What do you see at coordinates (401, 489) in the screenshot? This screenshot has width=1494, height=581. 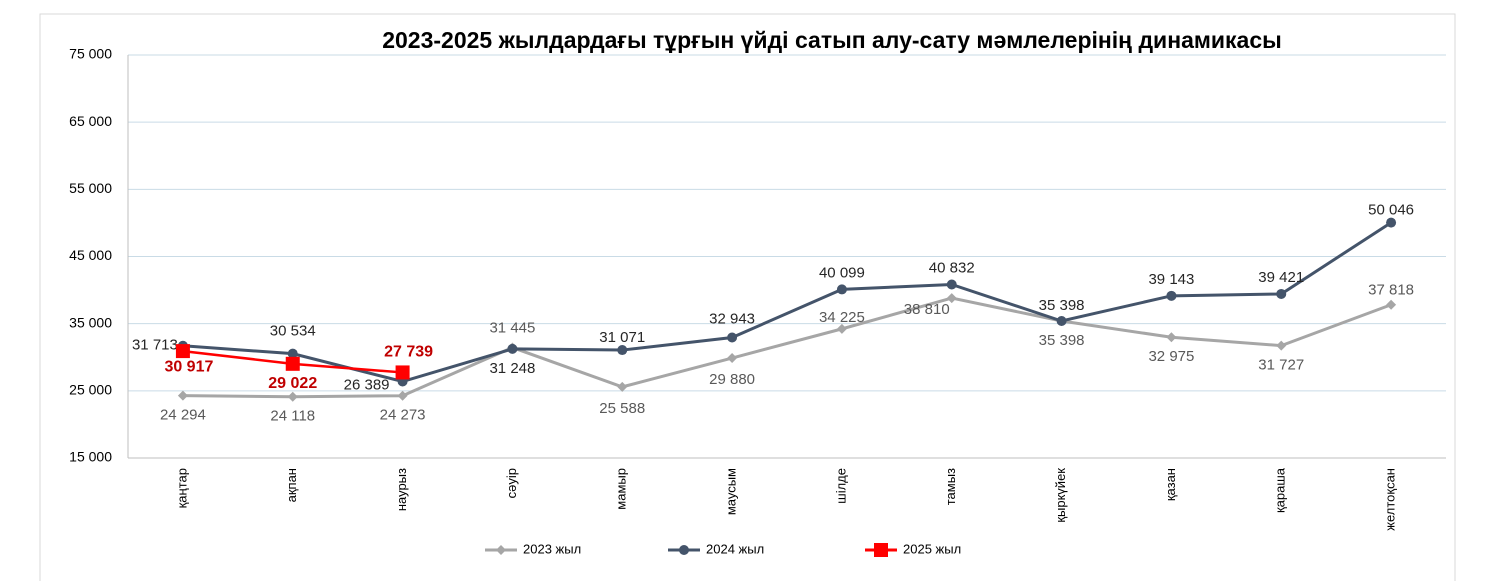 I see `x-tick-label: наурыз` at bounding box center [401, 489].